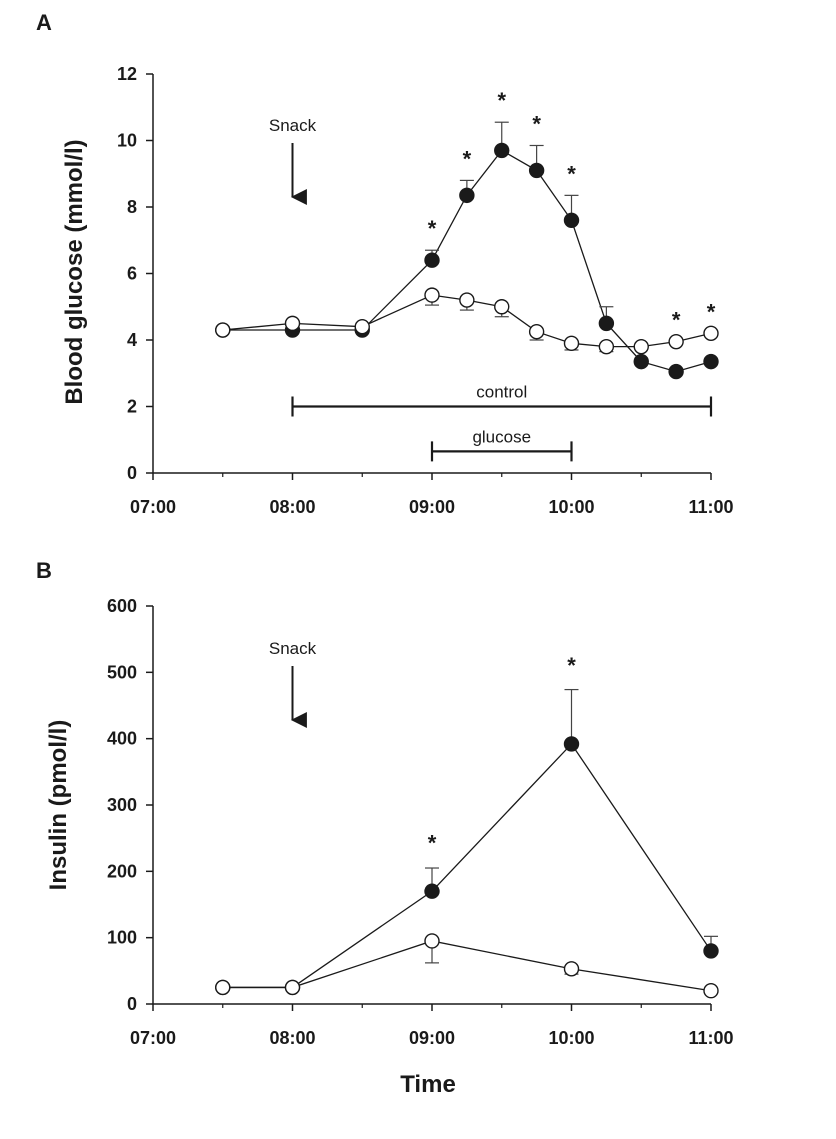 This screenshot has height=1139, width=836. Describe the element at coordinates (132, 207) in the screenshot. I see `panel-a-y-tick-label: 8` at that location.